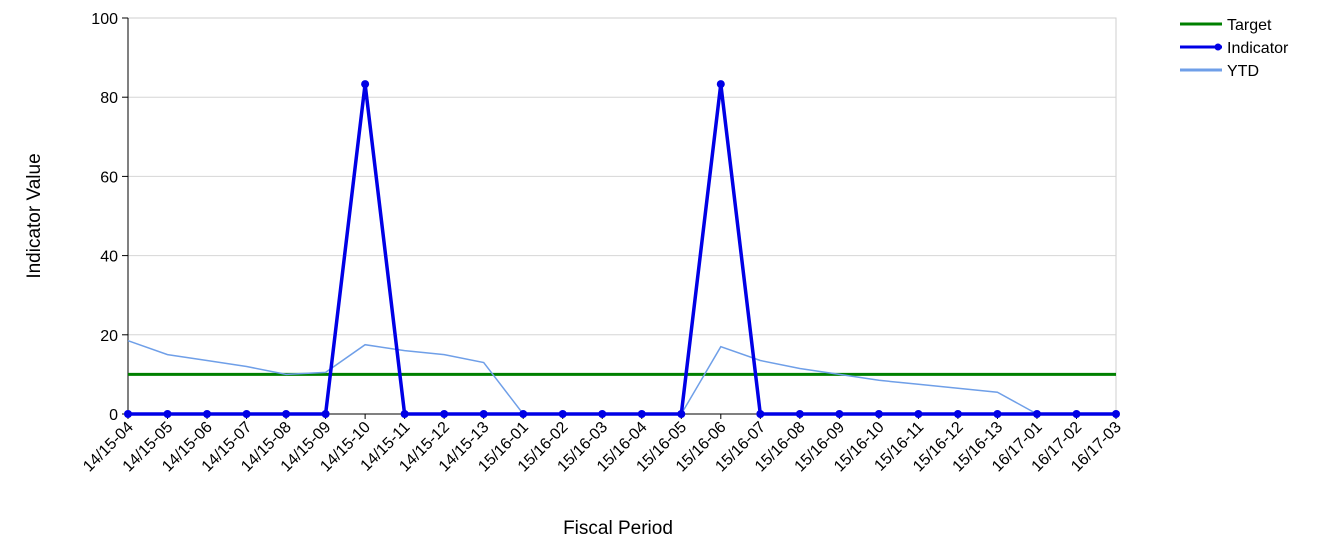 This screenshot has height=548, width=1320. I want to click on legend: Target Indicator YTD, so click(1234, 48).